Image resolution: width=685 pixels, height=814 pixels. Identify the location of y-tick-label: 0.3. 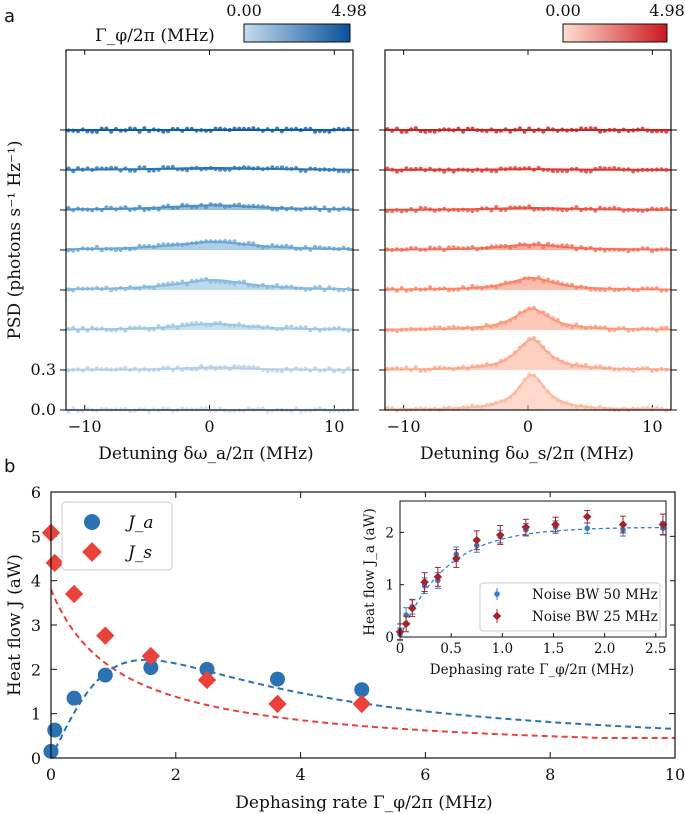
(43, 369).